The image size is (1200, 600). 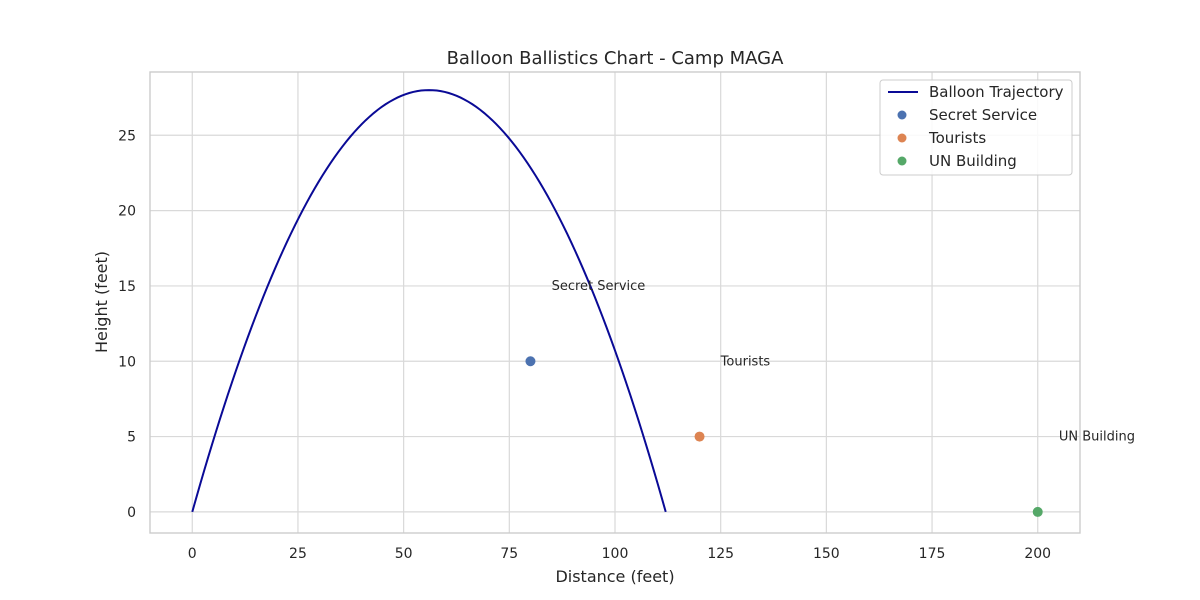 I want to click on annotation-un-building: UN Building, so click(x=1097, y=437).